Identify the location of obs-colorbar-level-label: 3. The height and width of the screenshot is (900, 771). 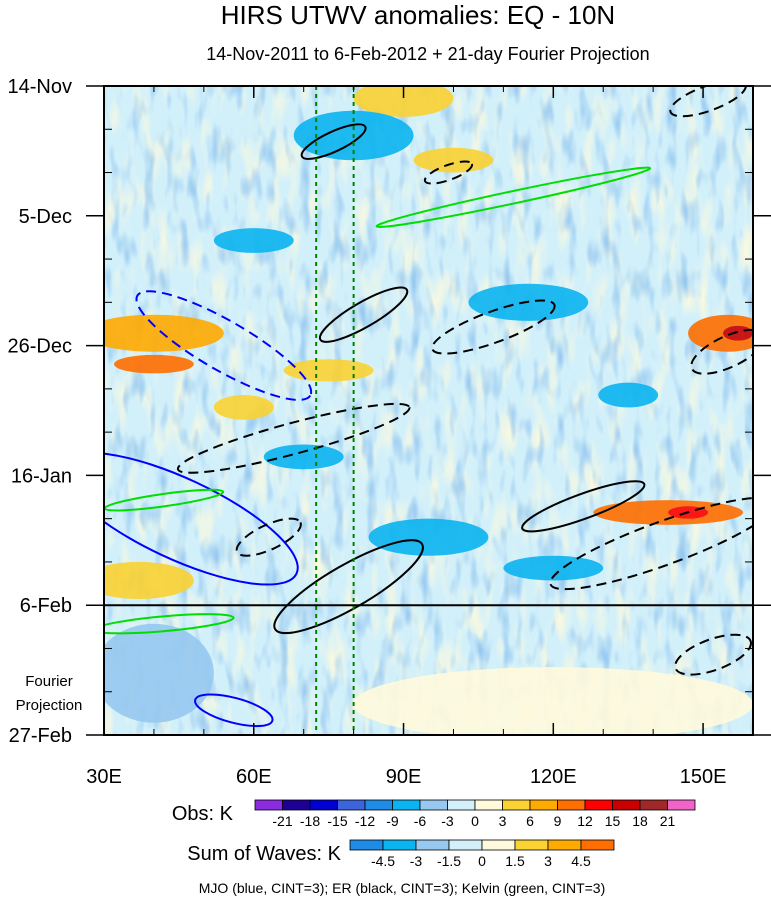
(503, 821).